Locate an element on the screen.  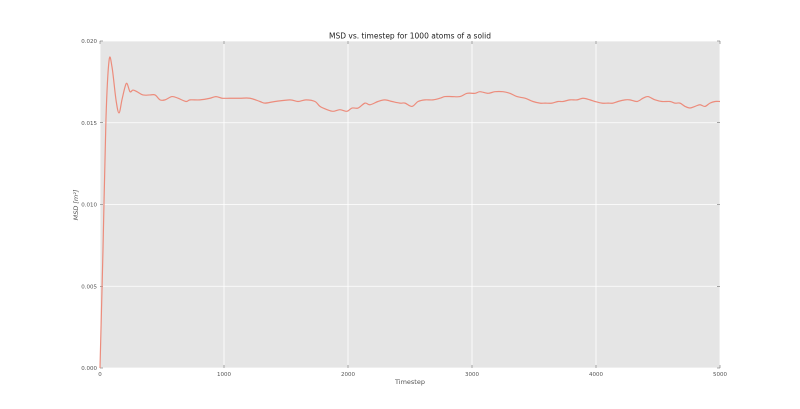
x-tick-label: 2000 is located at coordinates (348, 375).